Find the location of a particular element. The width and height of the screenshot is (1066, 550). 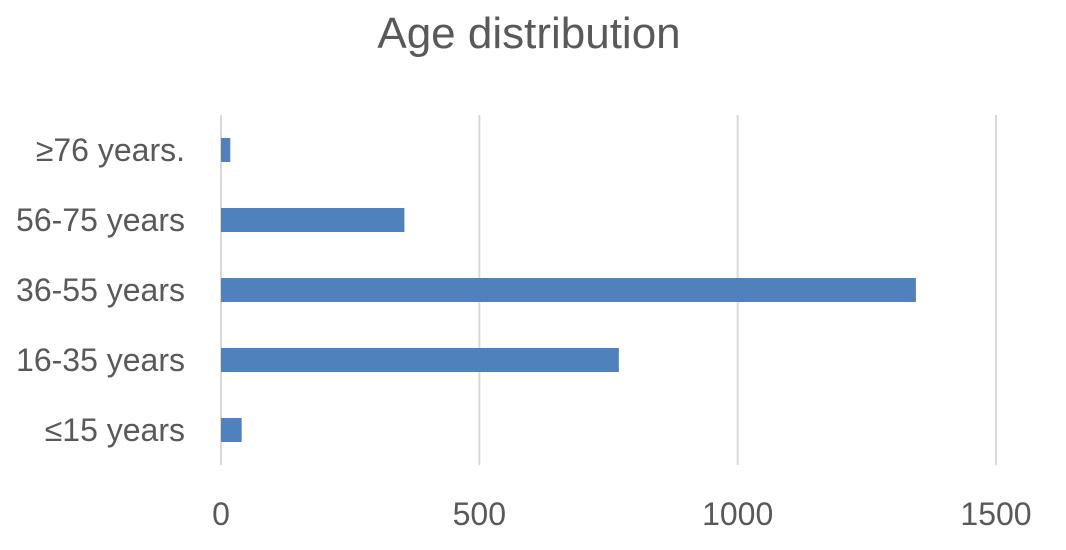

chart-title: Age distribution is located at coordinates (528, 33).